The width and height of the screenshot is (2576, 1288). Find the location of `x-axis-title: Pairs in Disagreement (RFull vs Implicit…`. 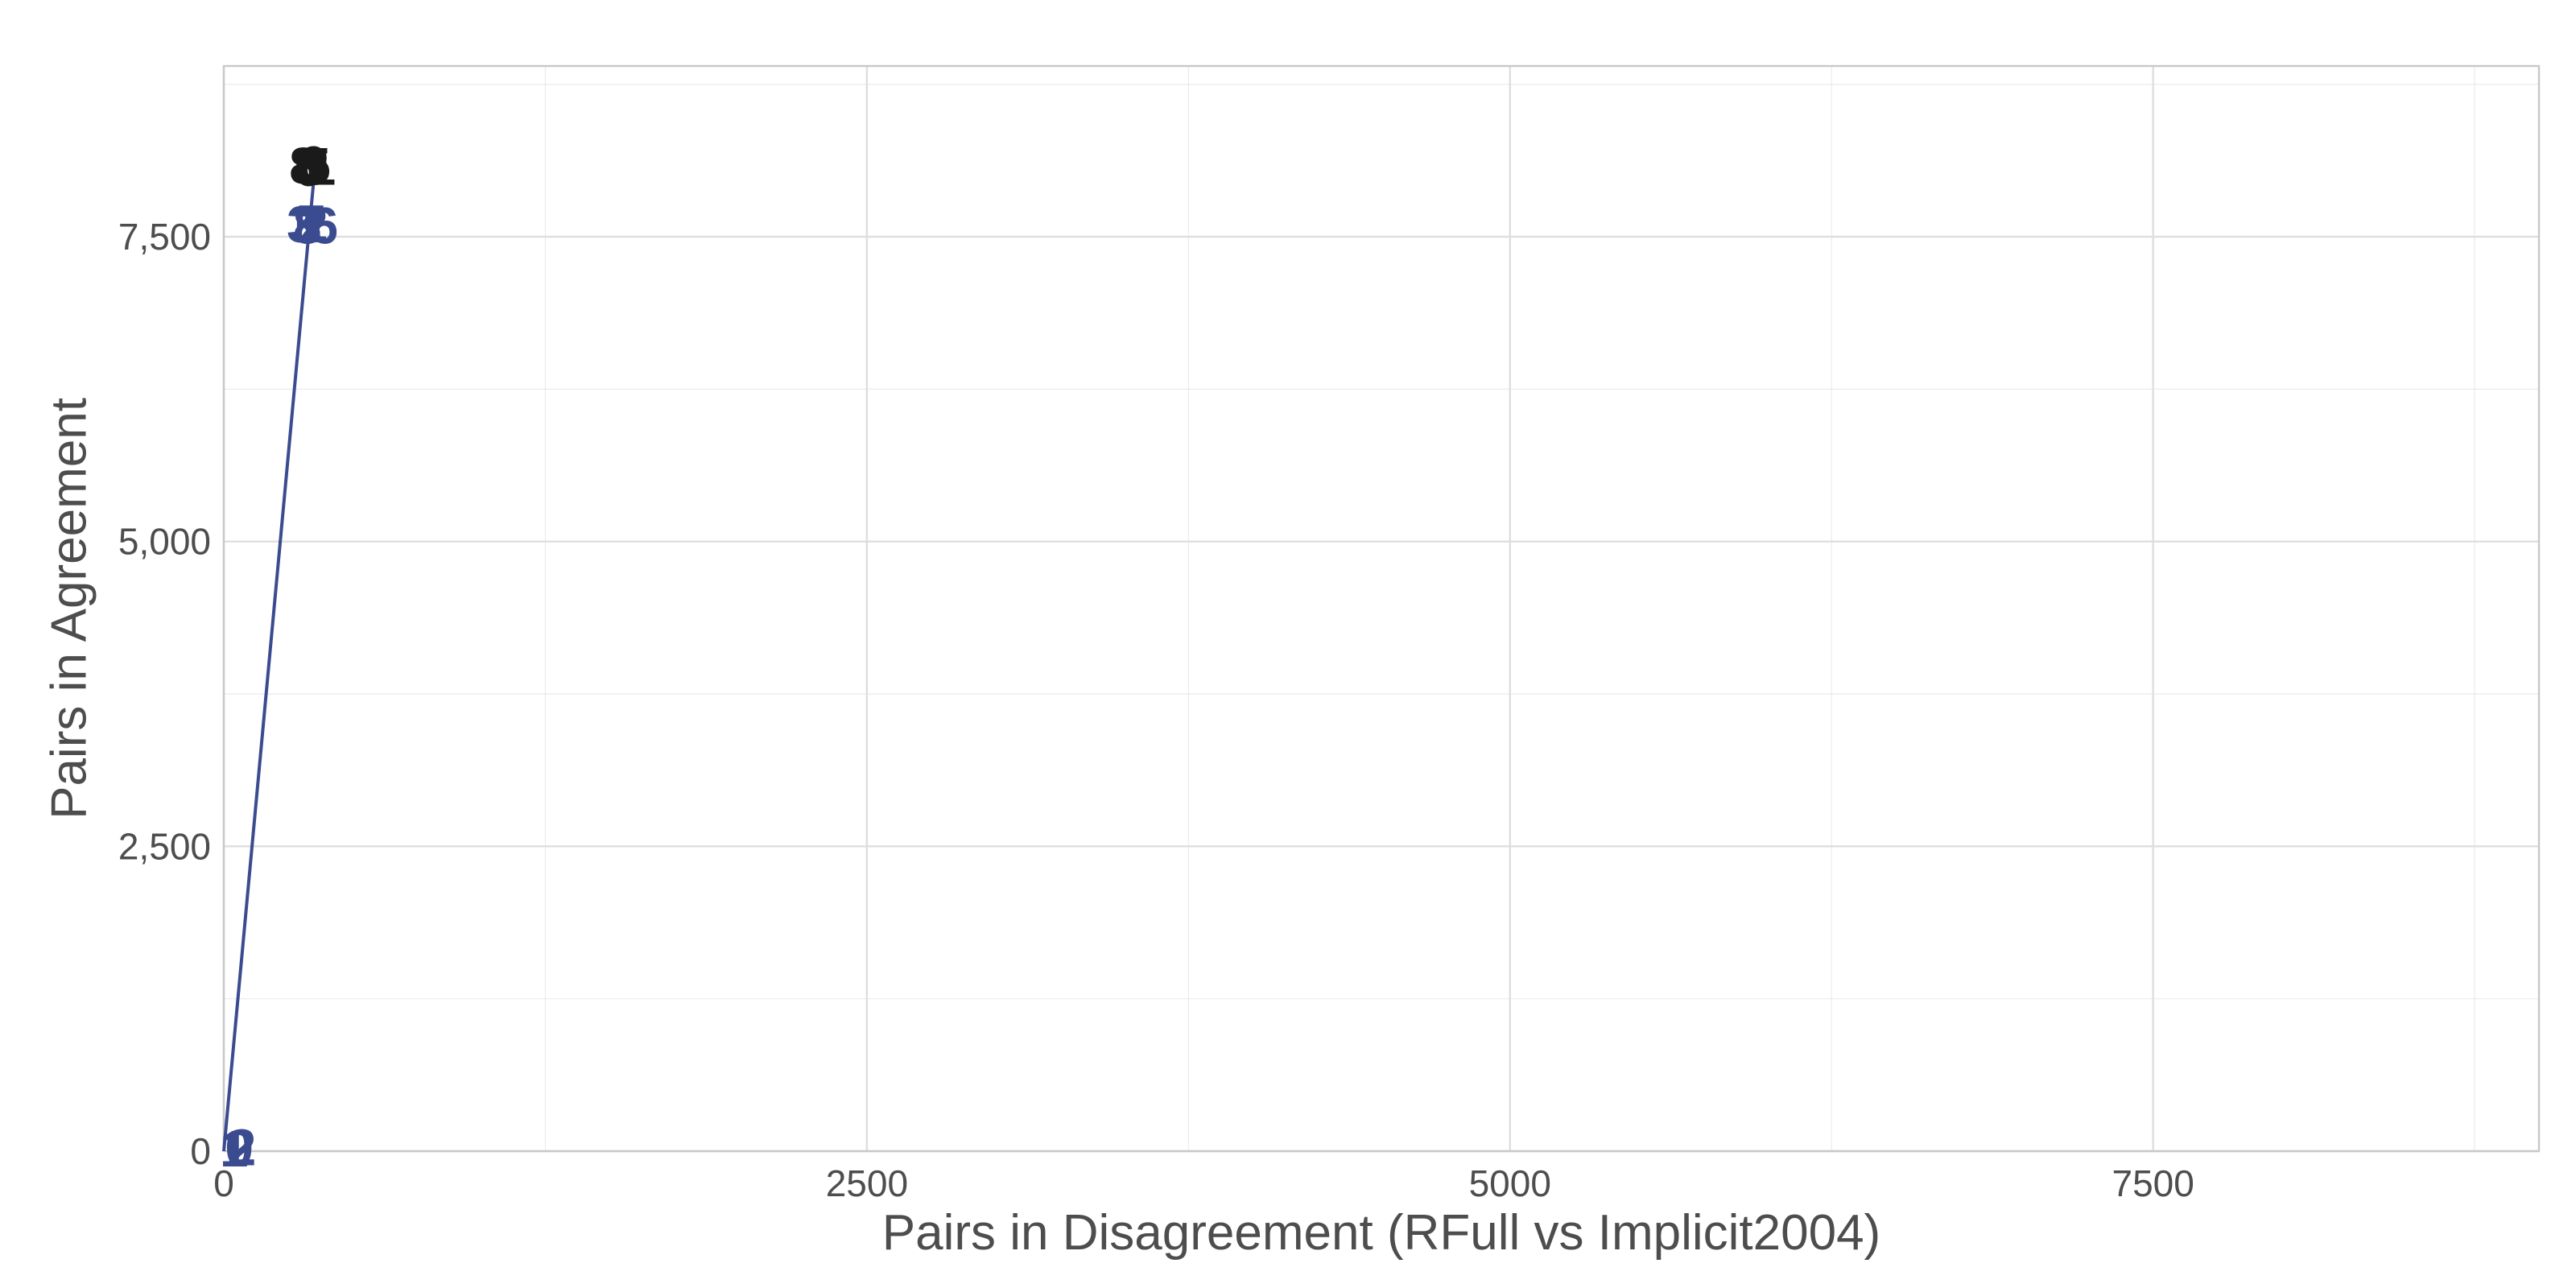

x-axis-title: Pairs in Disagreement (RFull vs Implicit… is located at coordinates (1381, 1233).